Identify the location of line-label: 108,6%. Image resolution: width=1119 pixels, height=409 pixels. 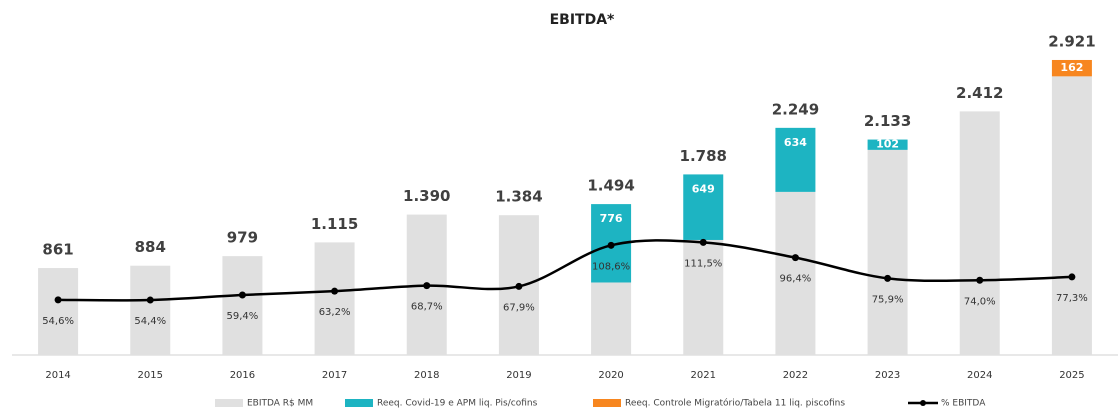
(611, 266).